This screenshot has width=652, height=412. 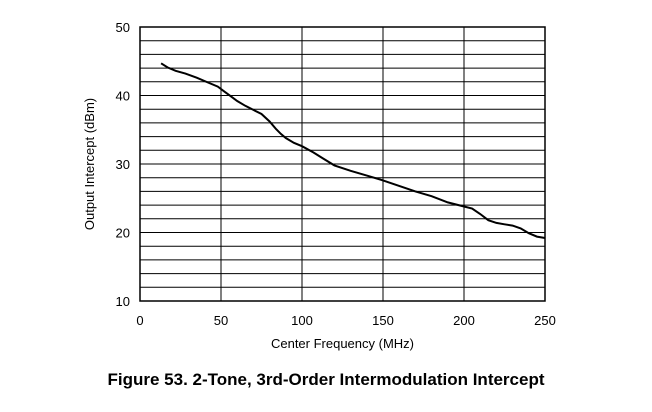 I want to click on y-tick-label: 40, so click(x=123, y=96).